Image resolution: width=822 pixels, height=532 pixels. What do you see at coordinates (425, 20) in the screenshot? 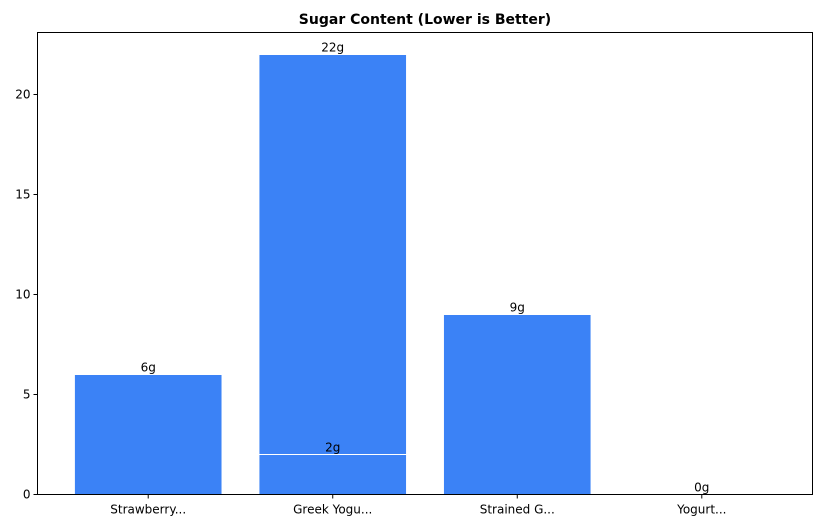
I see `chart-title: Sugar Content (Lower is Better)` at bounding box center [425, 20].